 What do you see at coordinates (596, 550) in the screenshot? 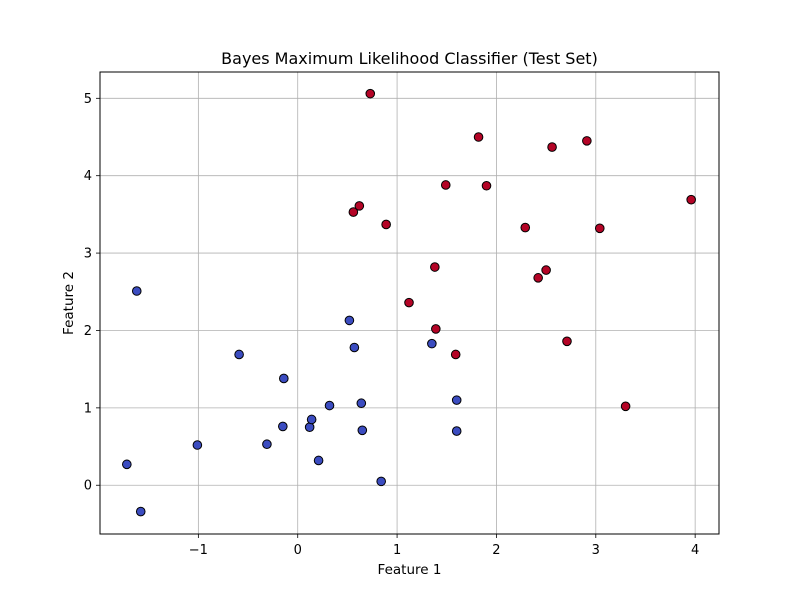
I see `x-tick-label: 3` at bounding box center [596, 550].